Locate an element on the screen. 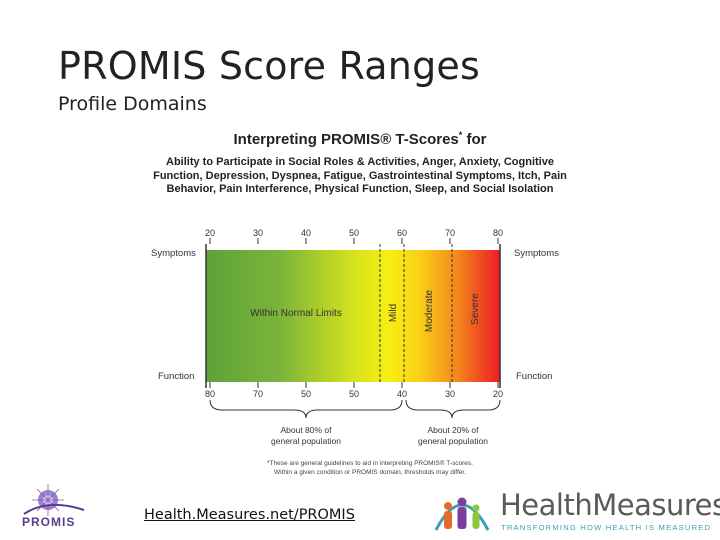 The width and height of the screenshot is (720, 540). chart-heading-title: Interpreting PROMIS® T-Scores* for is located at coordinates (360, 139).